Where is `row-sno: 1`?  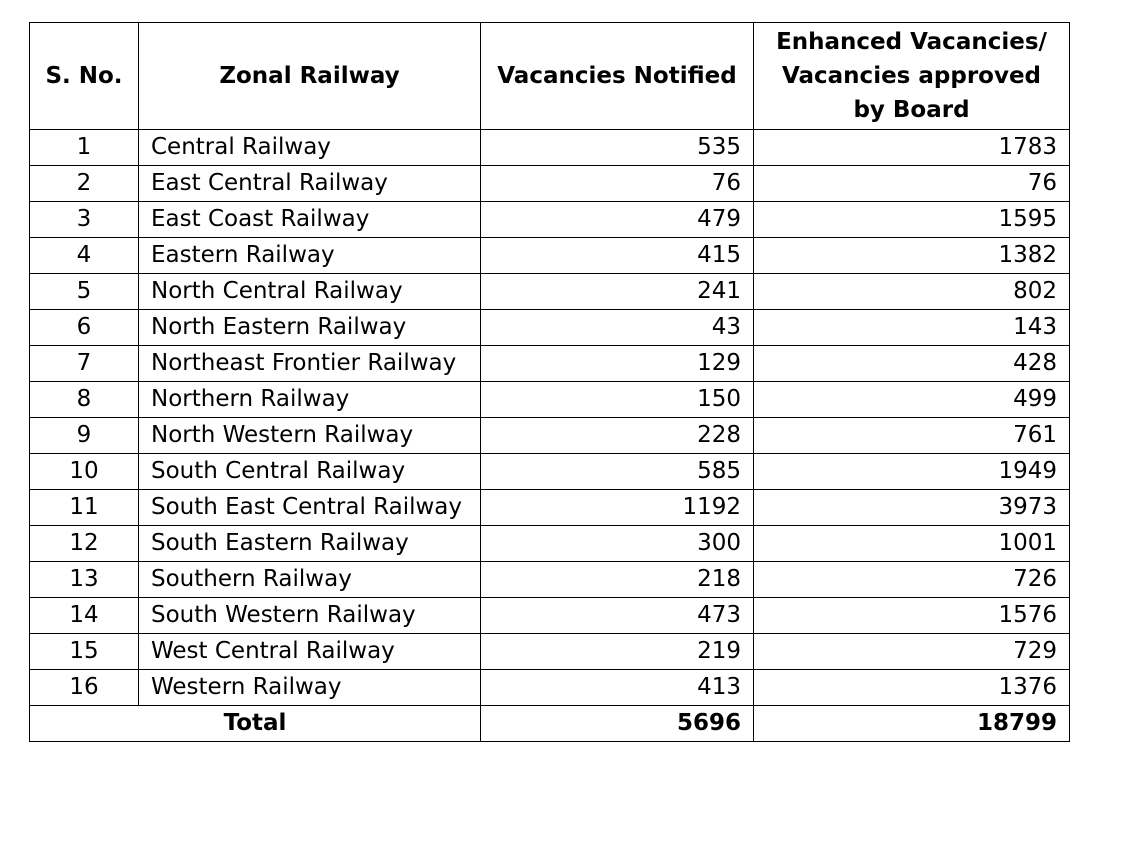 row-sno: 1 is located at coordinates (84, 147).